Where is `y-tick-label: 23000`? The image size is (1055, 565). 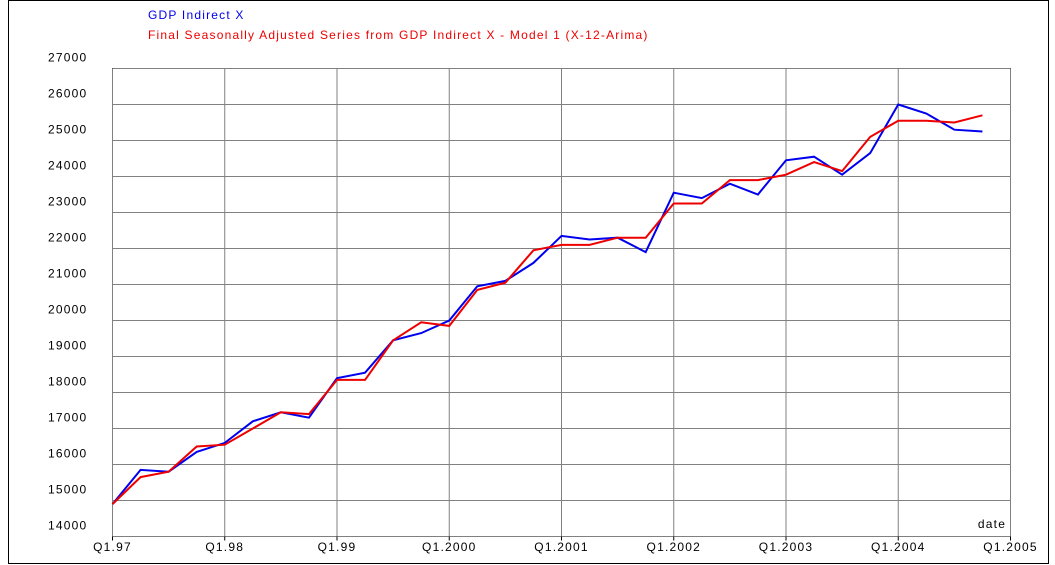
y-tick-label: 23000 is located at coordinates (67, 202).